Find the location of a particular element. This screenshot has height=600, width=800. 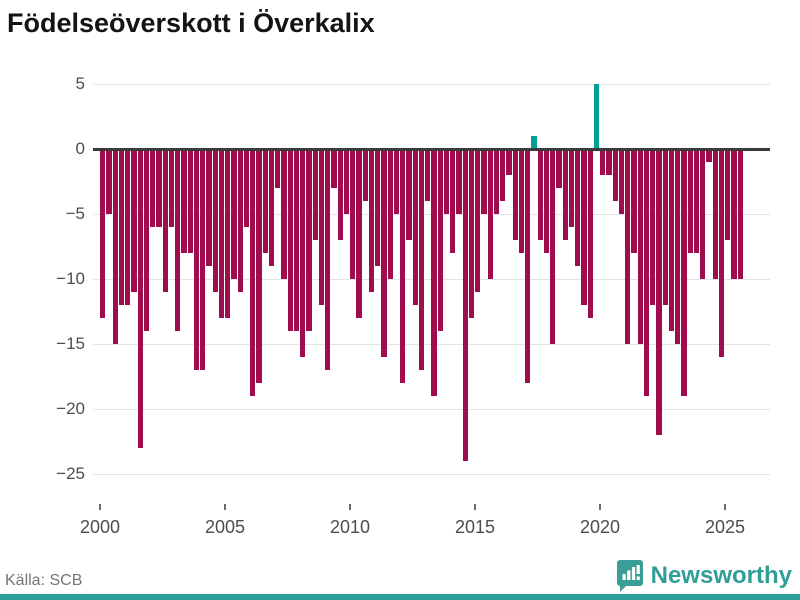

brand-bottom-stripe is located at coordinates (400, 597).